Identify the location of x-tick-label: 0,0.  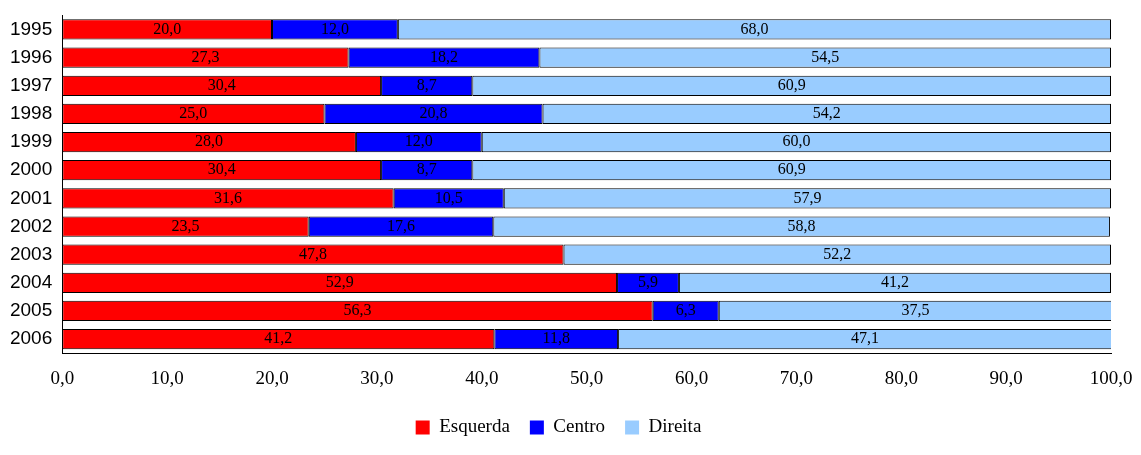
(62, 377).